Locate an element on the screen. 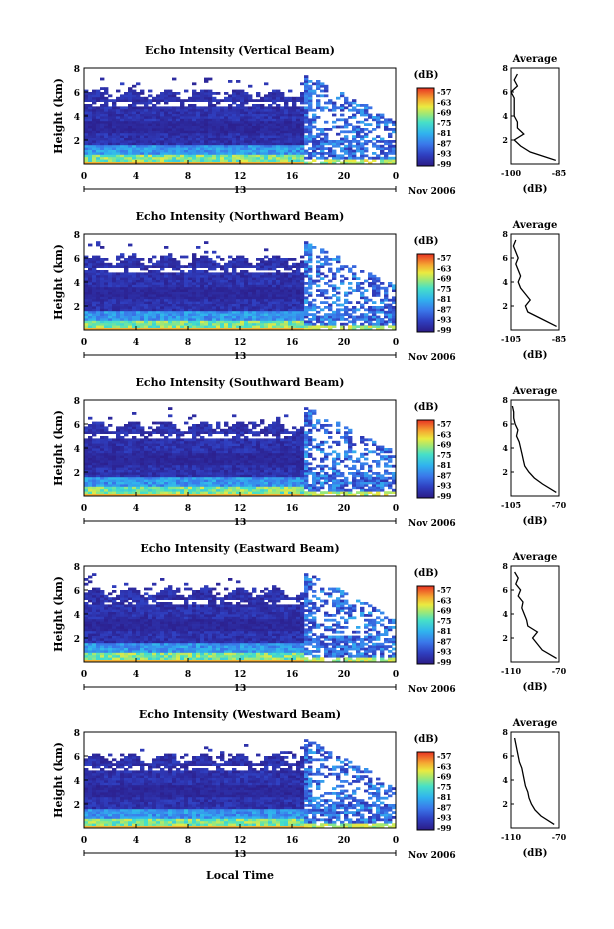  date-month: Nov 2006 is located at coordinates (432, 358).